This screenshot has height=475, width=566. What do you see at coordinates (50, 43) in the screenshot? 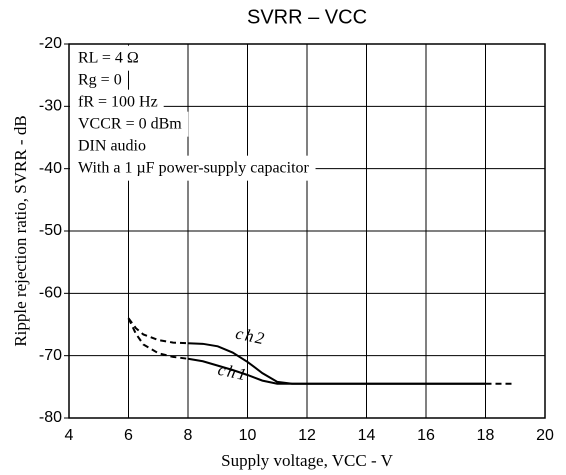
I see `y-tick-label: -20` at bounding box center [50, 43].